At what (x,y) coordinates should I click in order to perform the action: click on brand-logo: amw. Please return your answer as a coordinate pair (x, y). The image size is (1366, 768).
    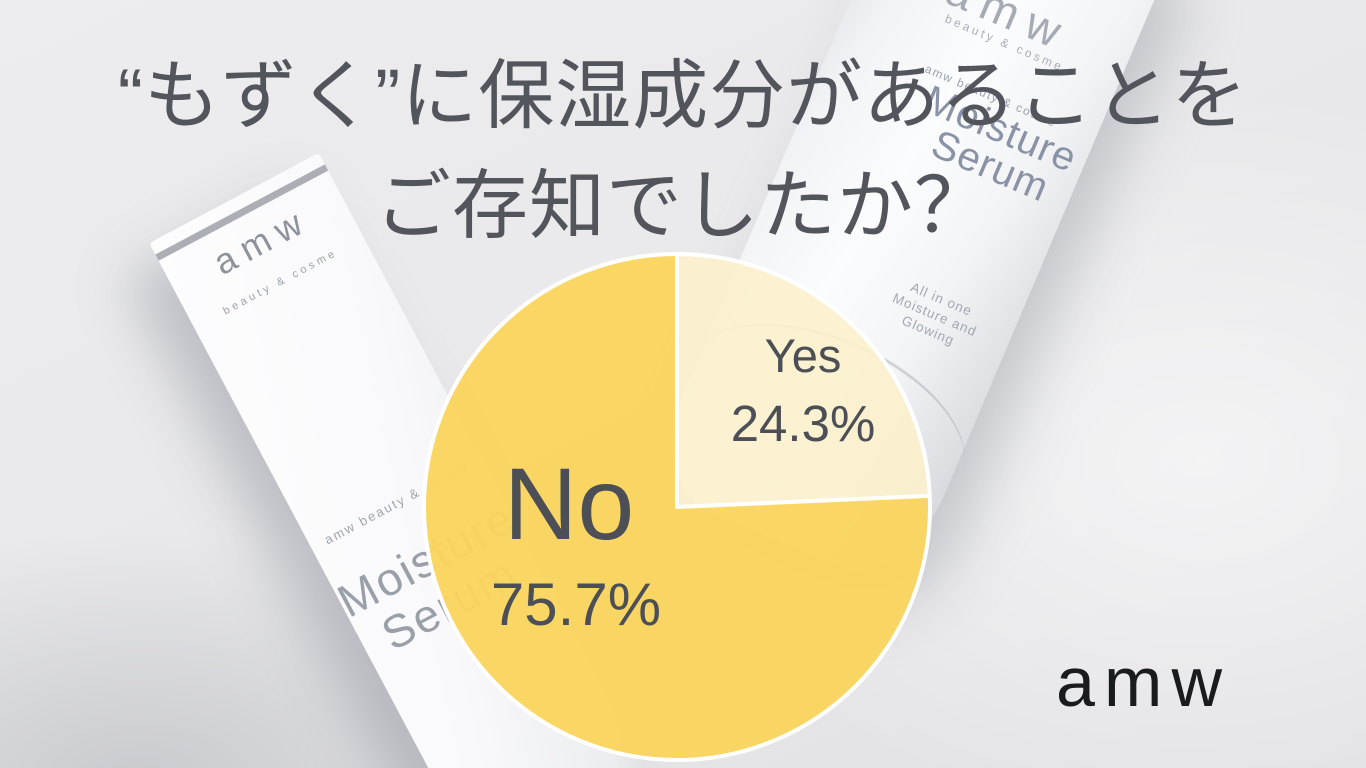
    Looking at the image, I should click on (1144, 682).